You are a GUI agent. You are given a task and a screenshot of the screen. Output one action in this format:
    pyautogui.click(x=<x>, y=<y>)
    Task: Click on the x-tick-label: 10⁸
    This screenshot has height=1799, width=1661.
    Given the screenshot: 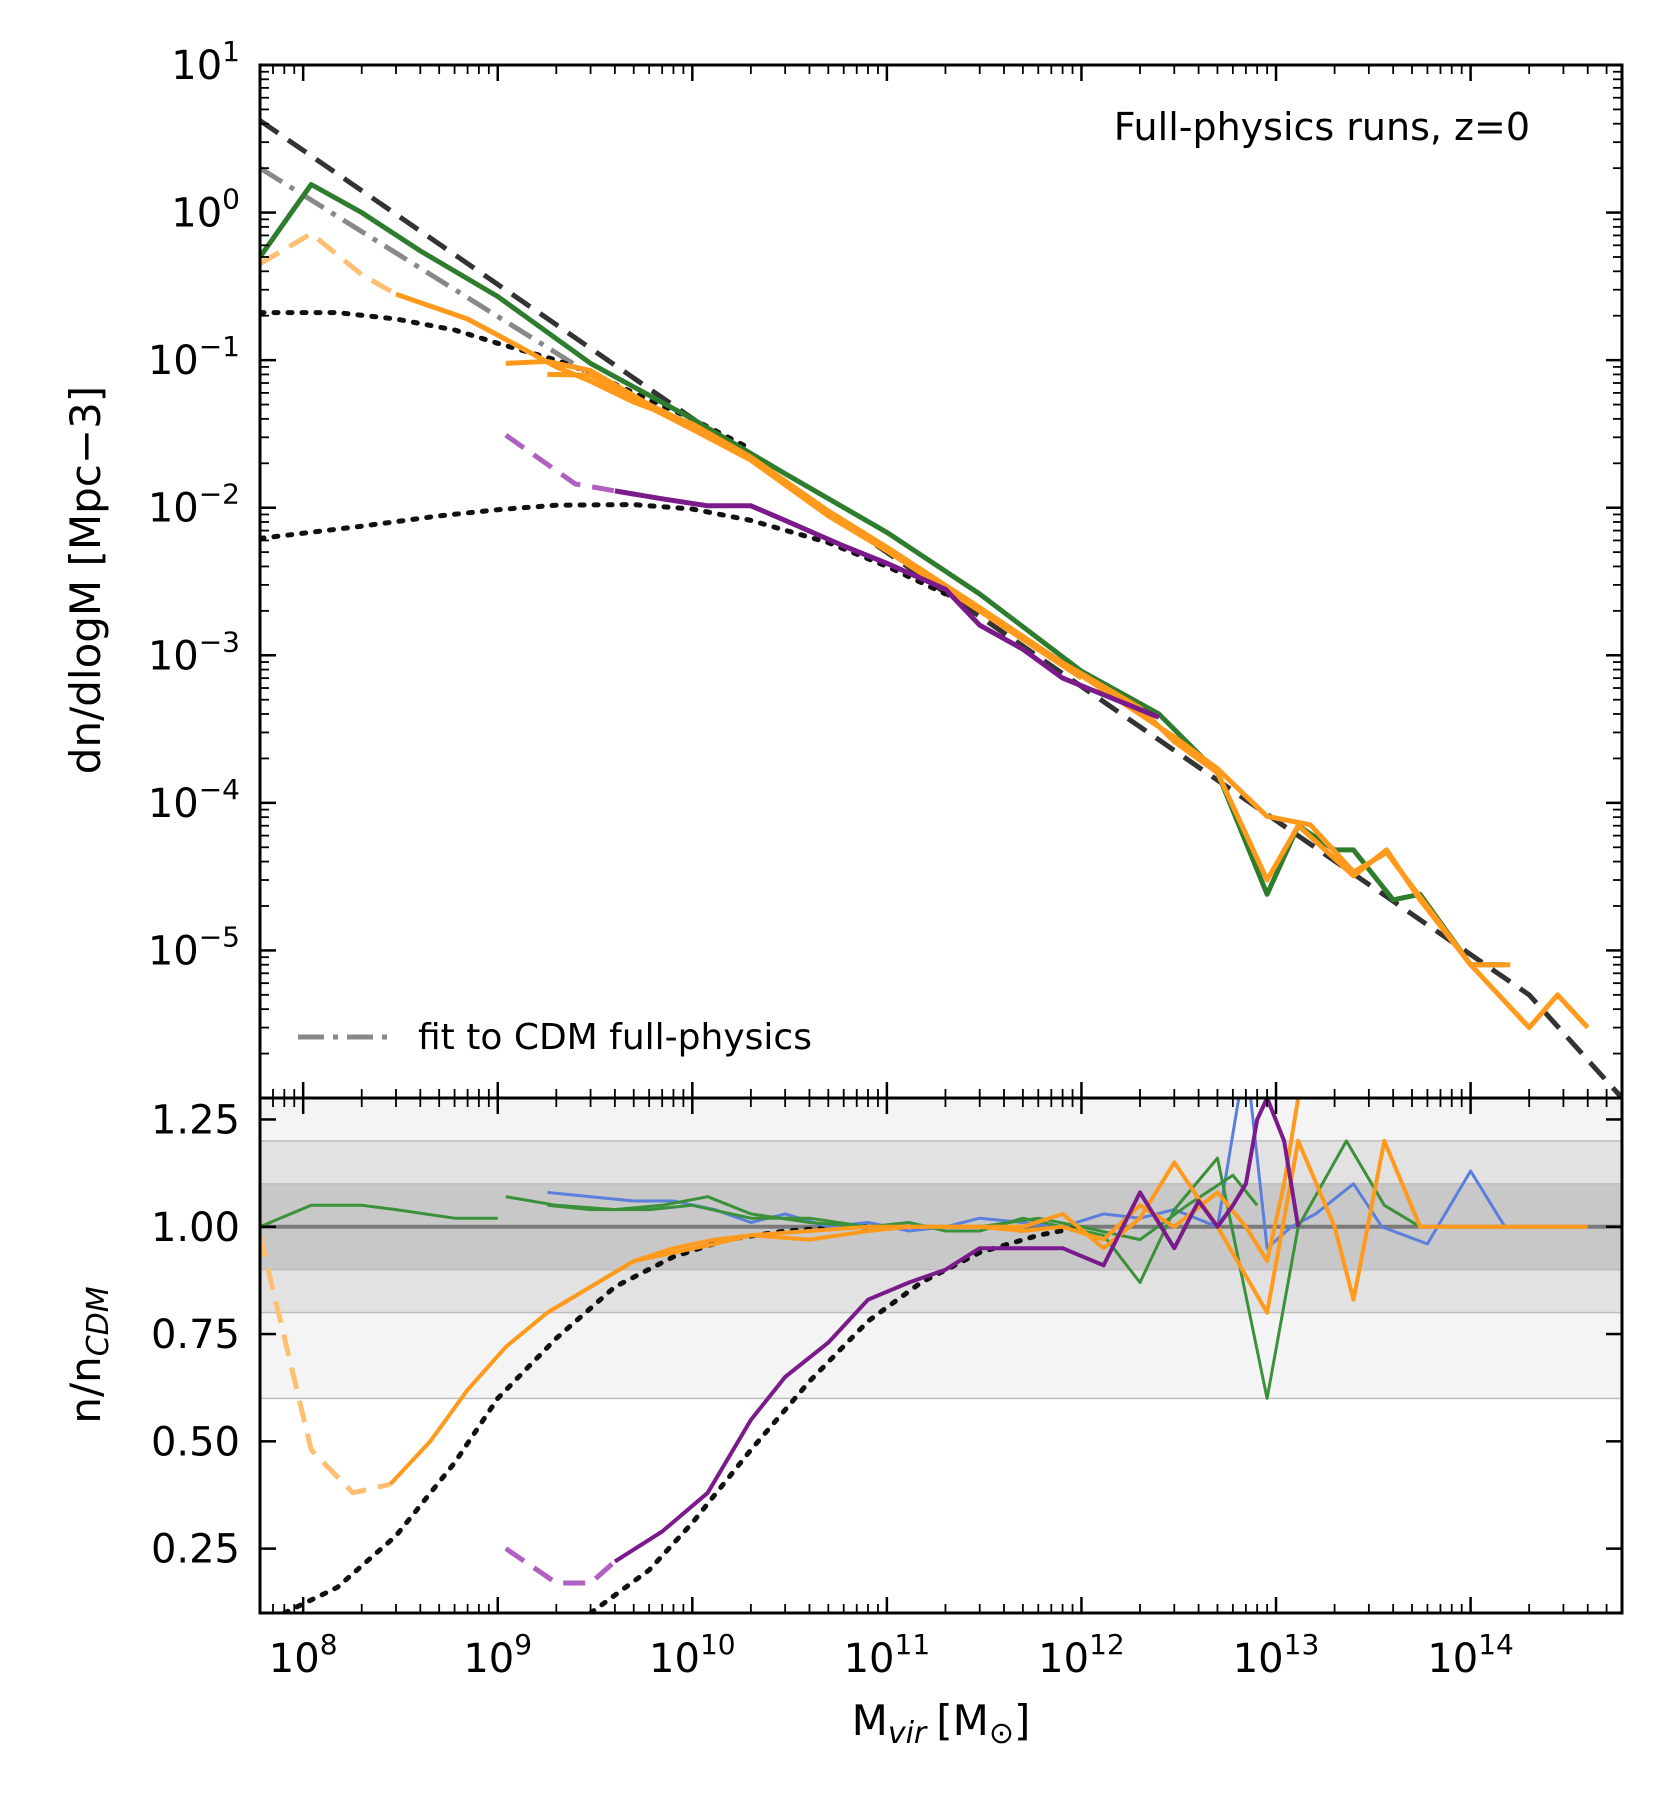 What is the action you would take?
    pyautogui.click(x=303, y=1655)
    